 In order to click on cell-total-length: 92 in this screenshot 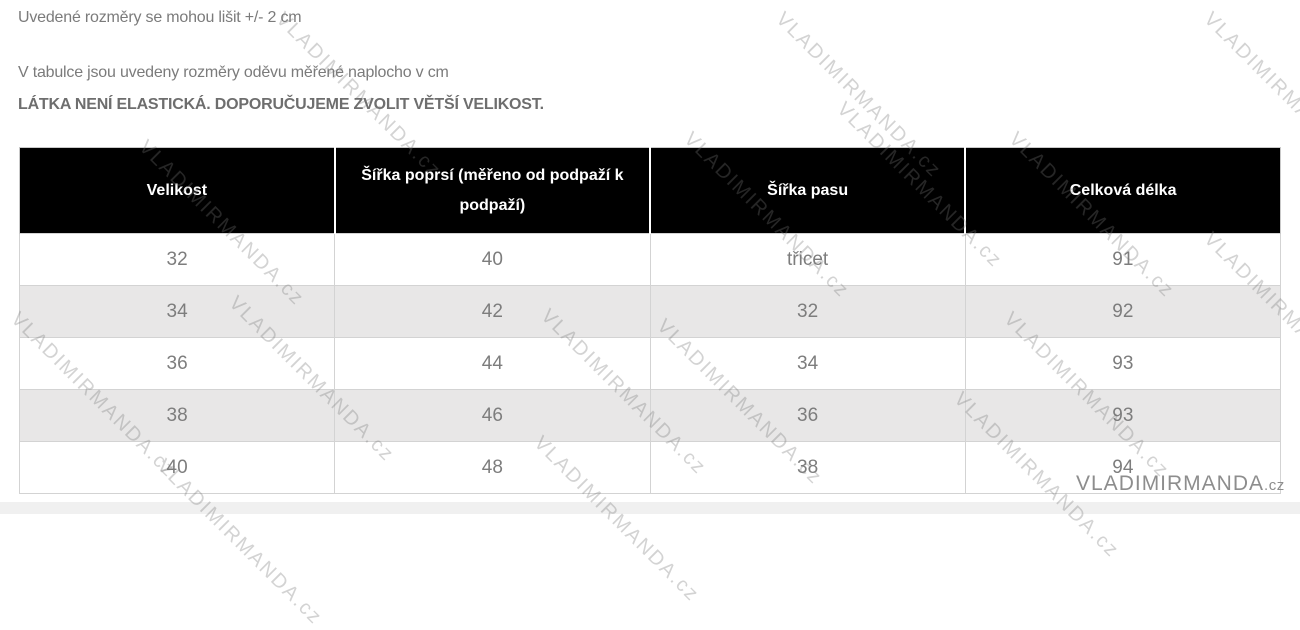, I will do `click(1123, 311)`.